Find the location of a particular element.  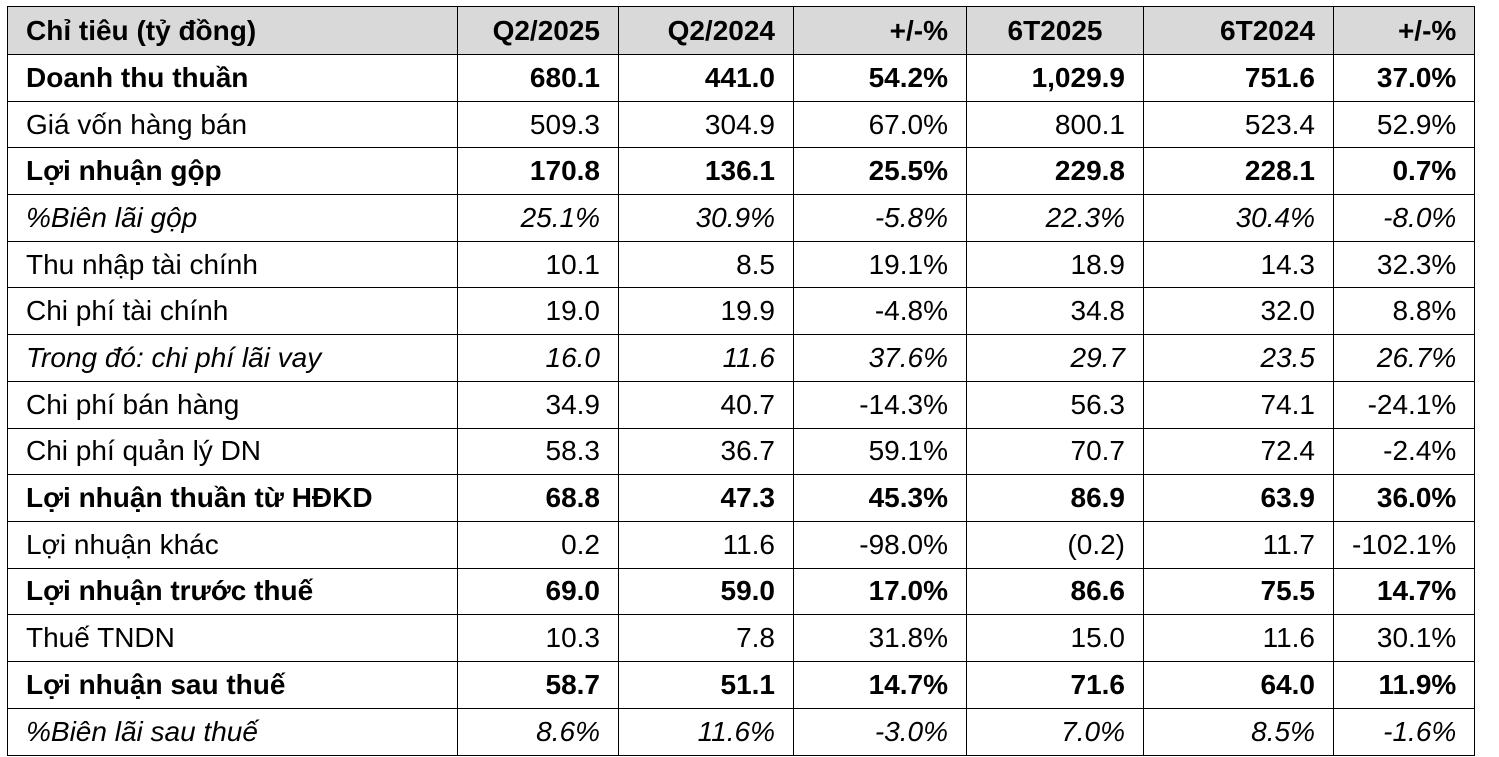

q2-2024-cell: 36.7 is located at coordinates (706, 451).